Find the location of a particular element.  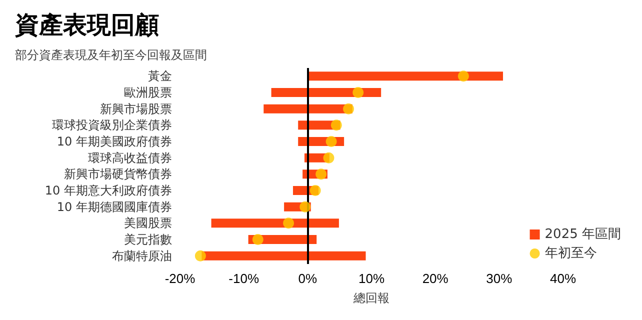

y-tick-label: 布蘭特原油 is located at coordinates (142, 255).